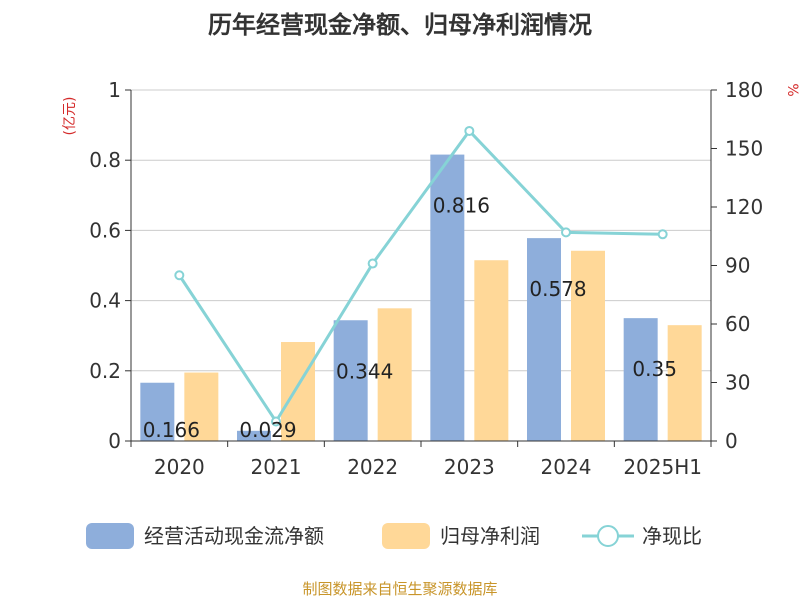 The height and width of the screenshot is (600, 800). I want to click on legend-marker-ratio, so click(608, 536).